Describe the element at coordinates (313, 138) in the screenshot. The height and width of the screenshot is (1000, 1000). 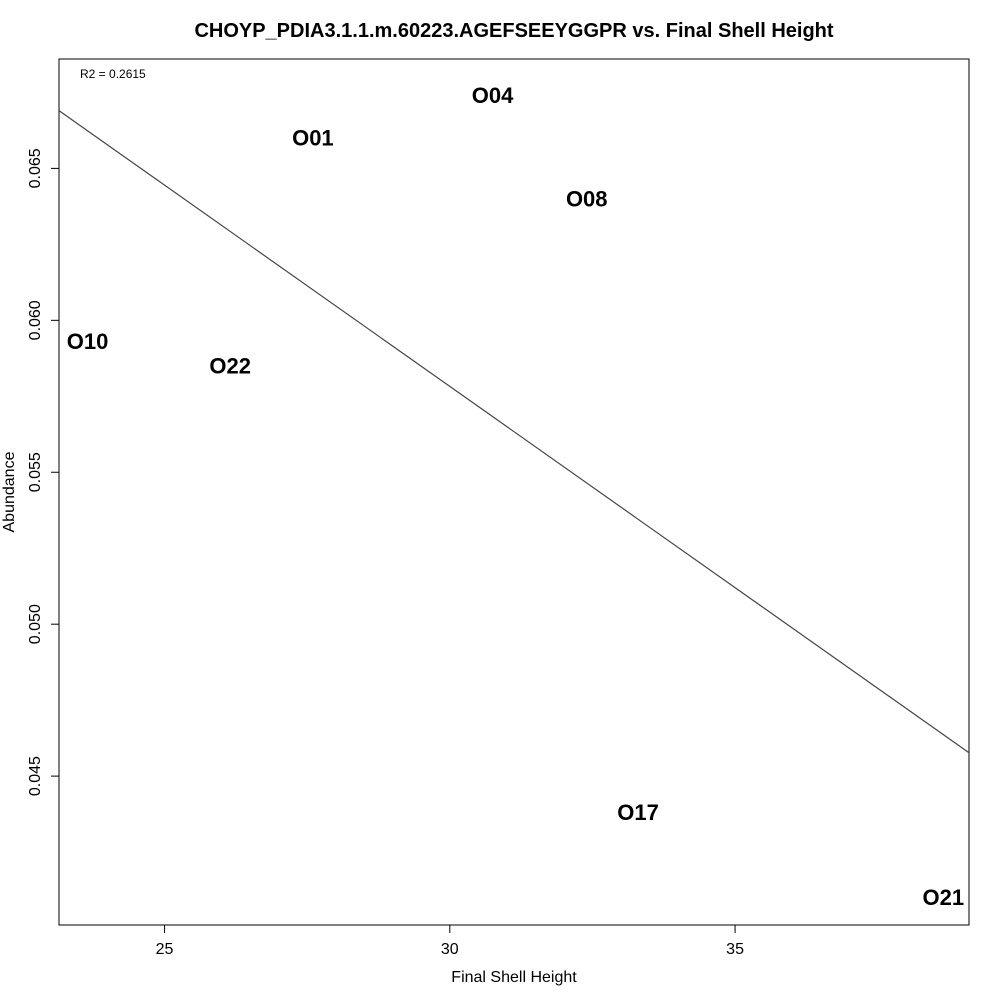
I see `data-point-label: O01` at that location.